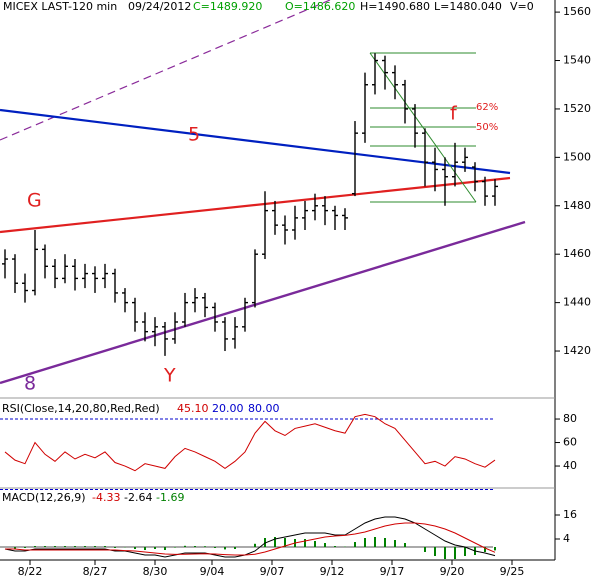 The height and width of the screenshot is (580, 604). What do you see at coordinates (264, 408) in the screenshot?
I see `rsi-level: 80.00` at bounding box center [264, 408].